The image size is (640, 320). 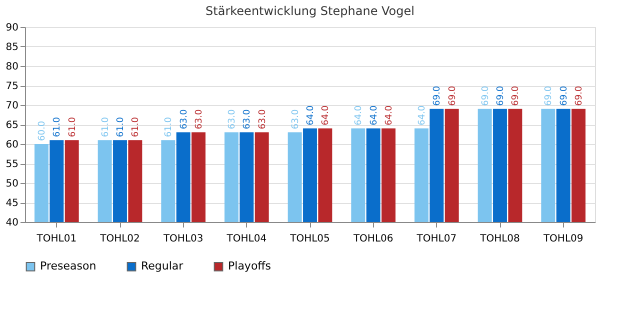 I want to click on x-tick-label: TOHL06, so click(x=373, y=239).